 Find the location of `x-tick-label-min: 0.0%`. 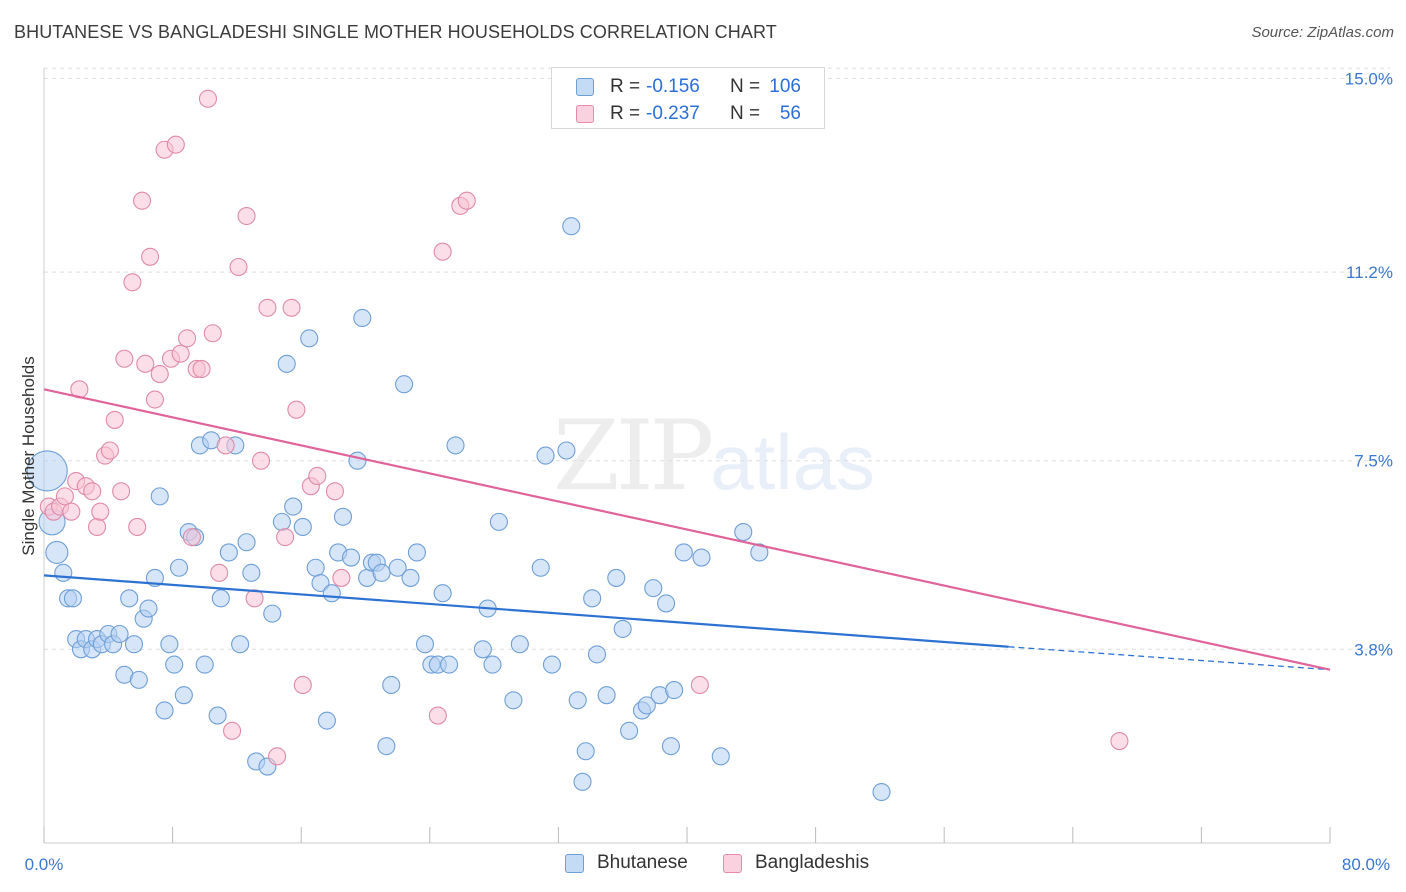

x-tick-label-min: 0.0% is located at coordinates (44, 864).